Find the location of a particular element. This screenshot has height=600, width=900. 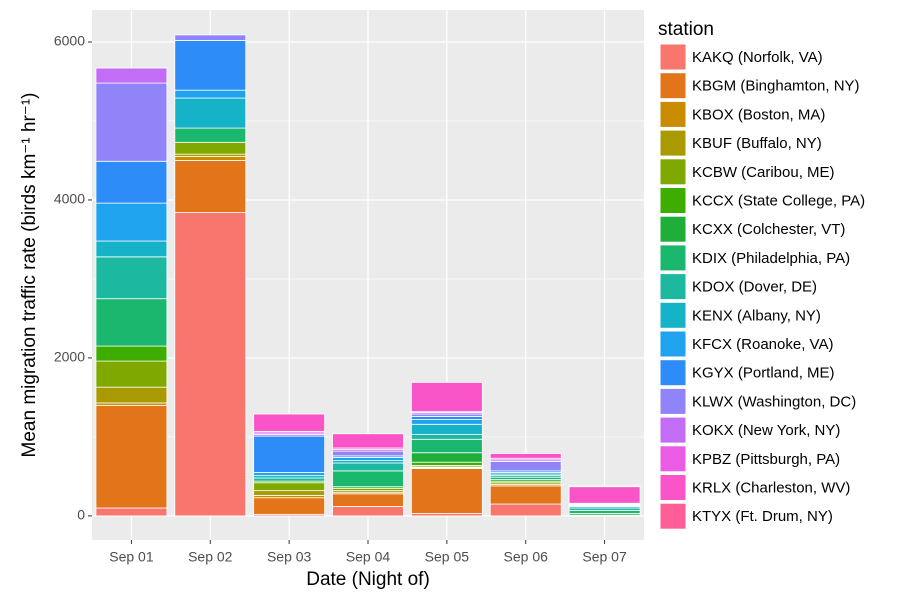

x-tick-label: Sep 04 is located at coordinates (368, 557).